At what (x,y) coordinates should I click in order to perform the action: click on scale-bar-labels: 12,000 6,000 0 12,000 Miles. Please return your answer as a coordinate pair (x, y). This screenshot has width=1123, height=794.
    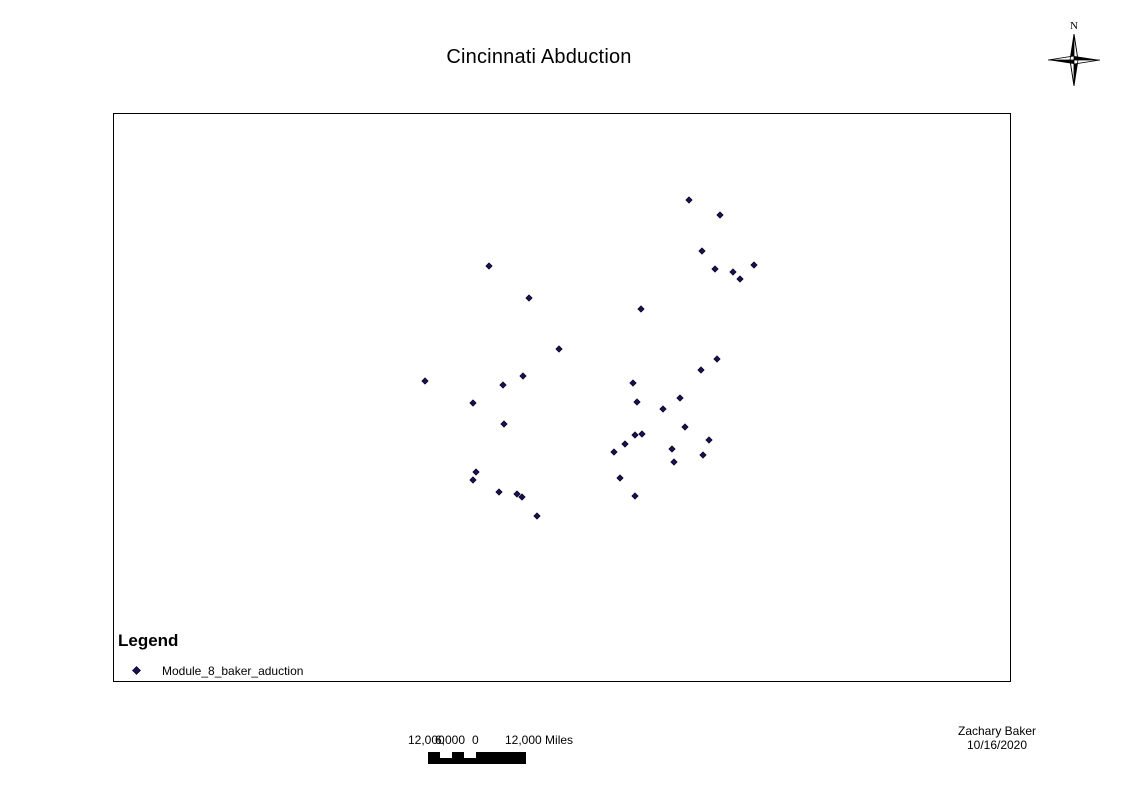
    Looking at the image, I should click on (500, 740).